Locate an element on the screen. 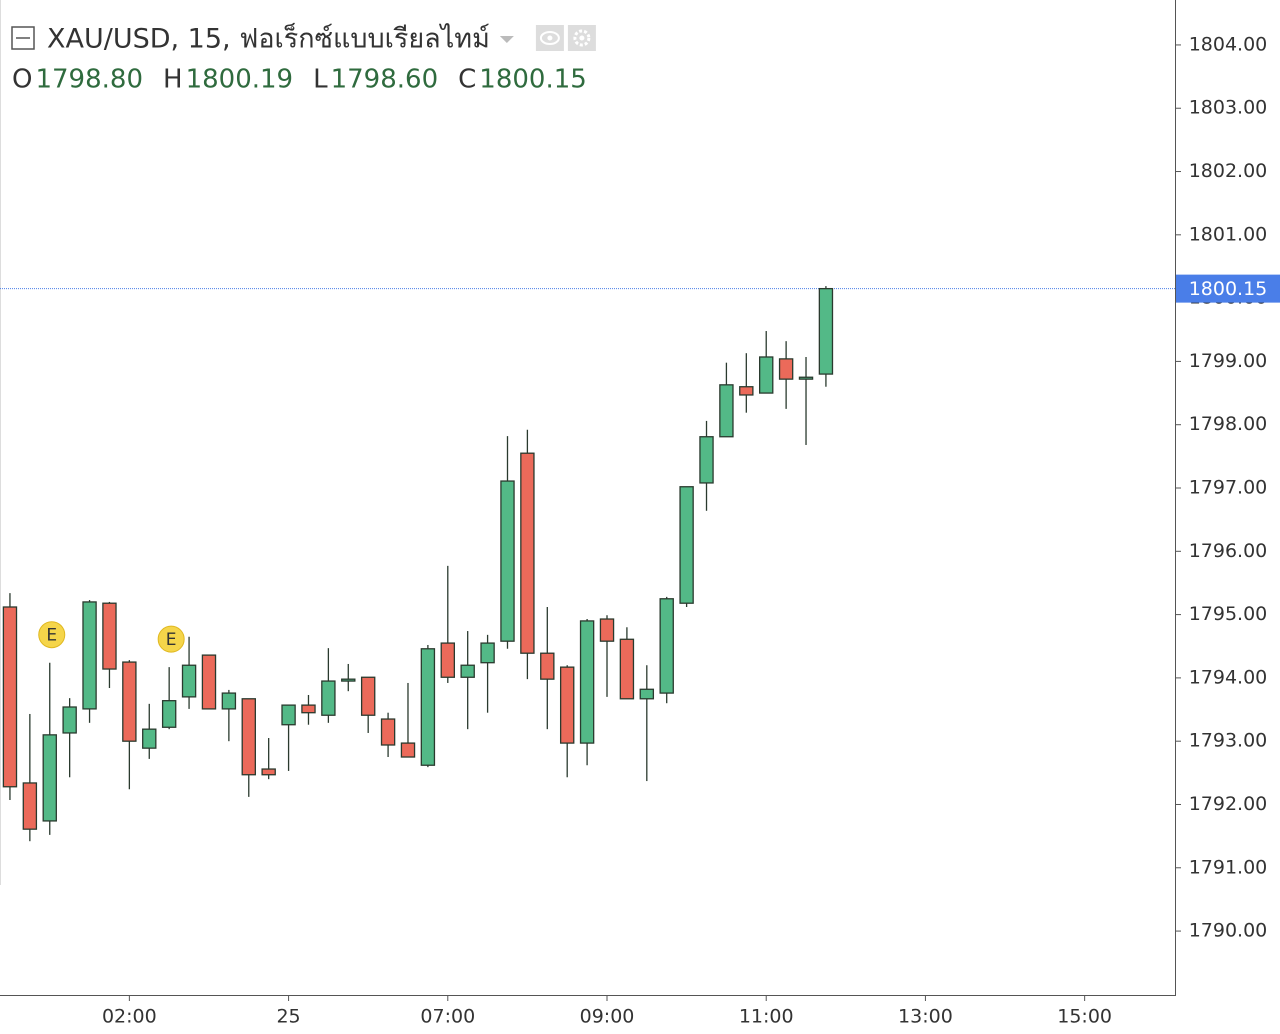  collapse-toggle is located at coordinates (23, 38).